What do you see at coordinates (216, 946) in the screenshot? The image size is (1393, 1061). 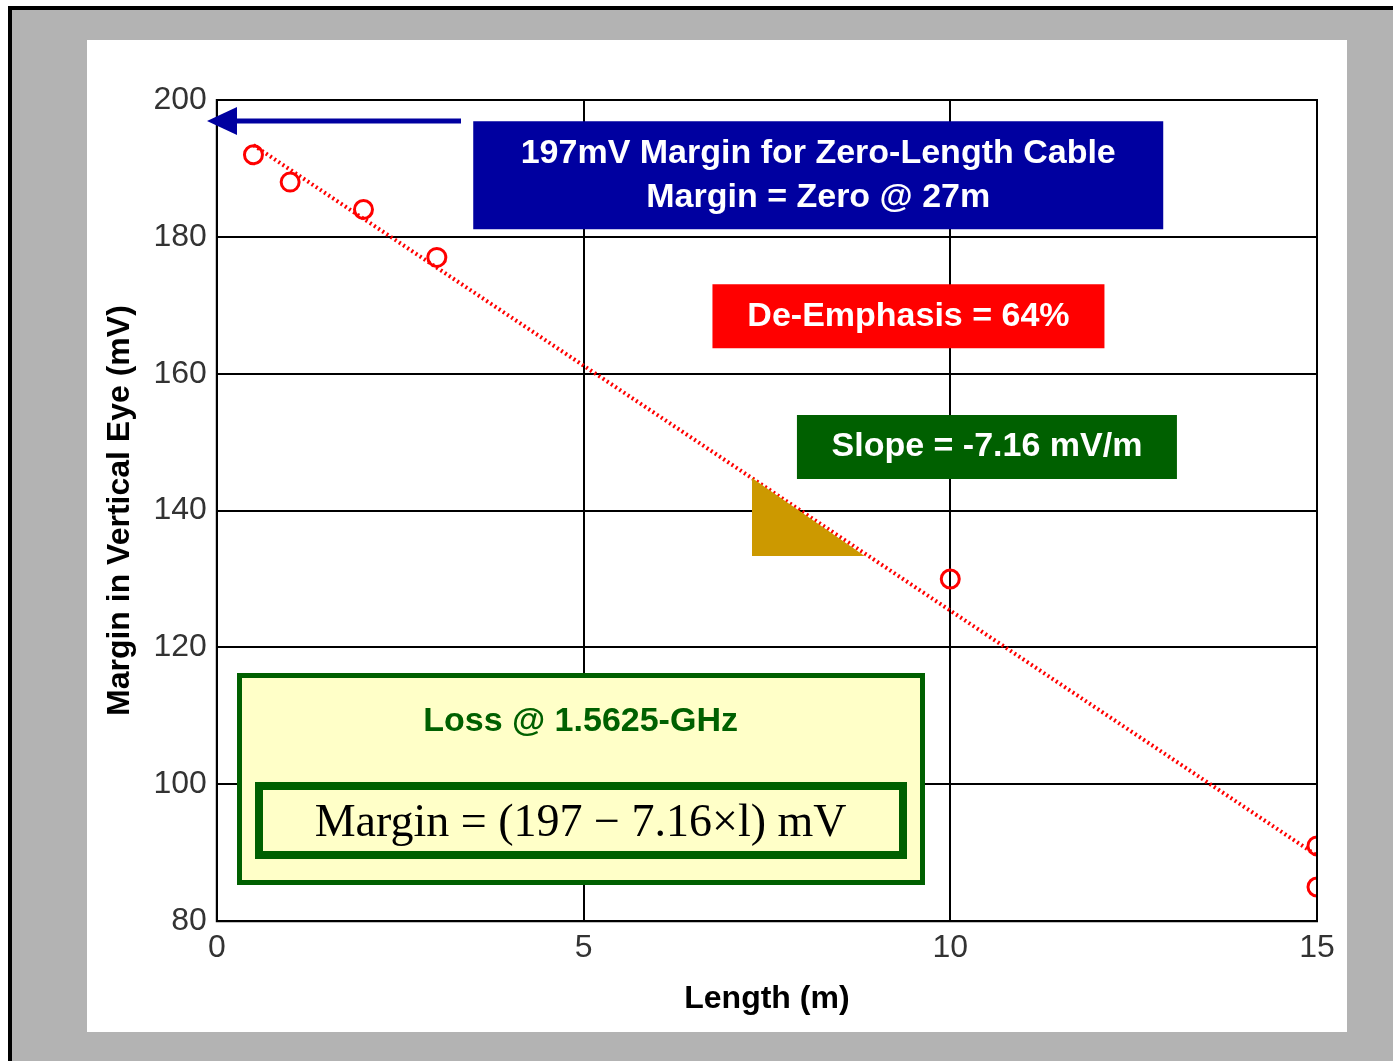 I see `x-tick-label: 0` at bounding box center [216, 946].